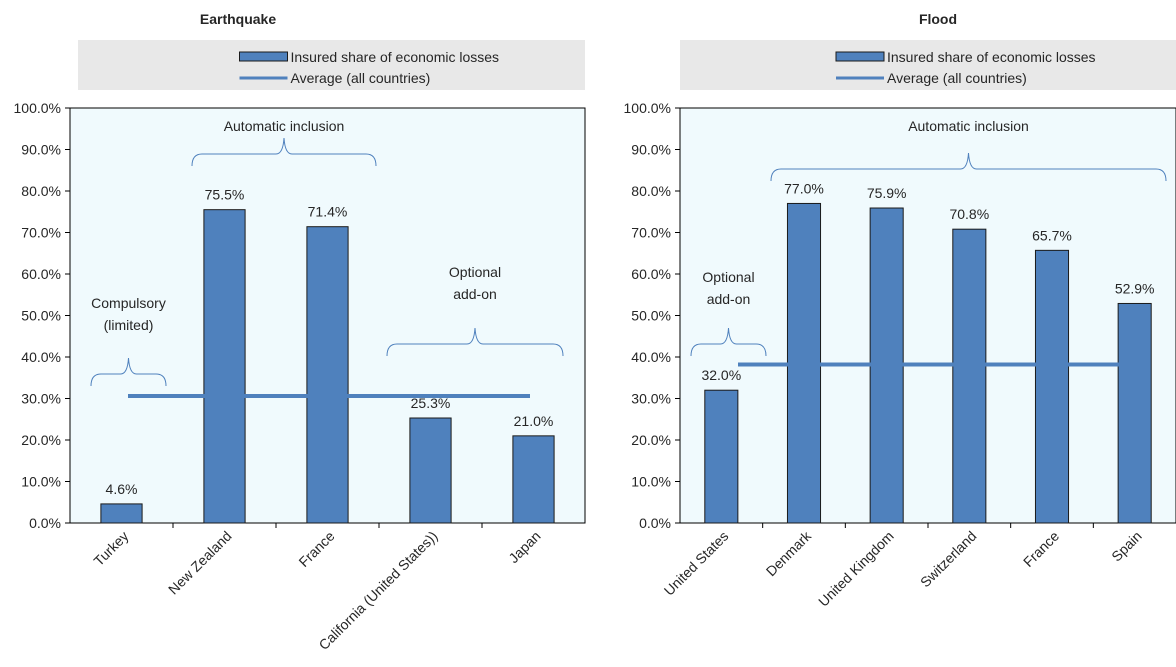 This screenshot has width=1176, height=667. What do you see at coordinates (129, 325) in the screenshot?
I see `annotation-text: (limited)` at bounding box center [129, 325].